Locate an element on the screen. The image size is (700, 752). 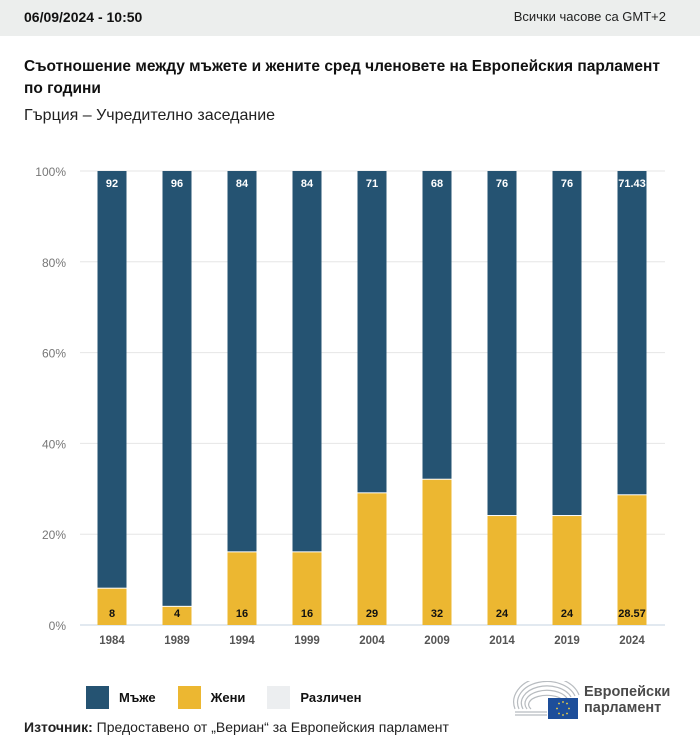
x-tick-label: 2014 is located at coordinates (502, 641).